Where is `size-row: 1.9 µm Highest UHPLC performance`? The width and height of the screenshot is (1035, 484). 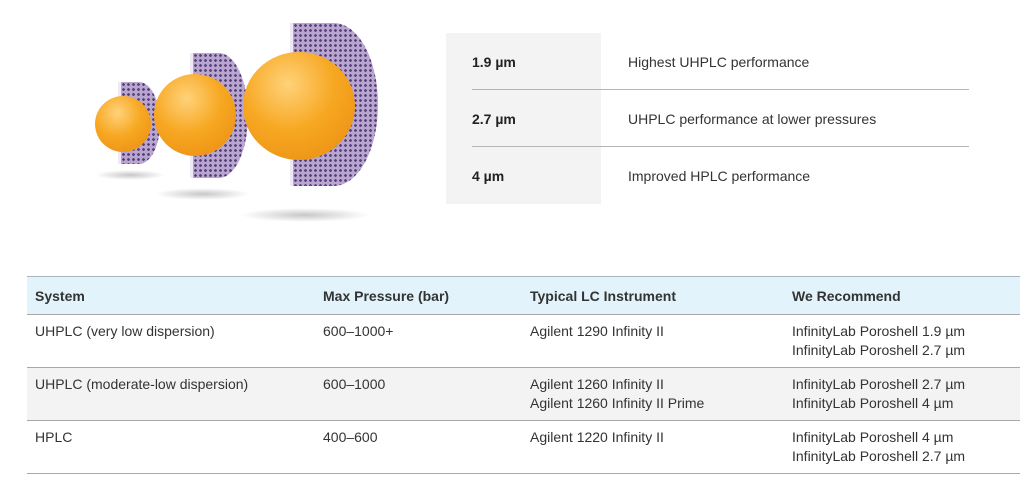 size-row: 1.9 µm Highest UHPLC performance is located at coordinates (707, 61).